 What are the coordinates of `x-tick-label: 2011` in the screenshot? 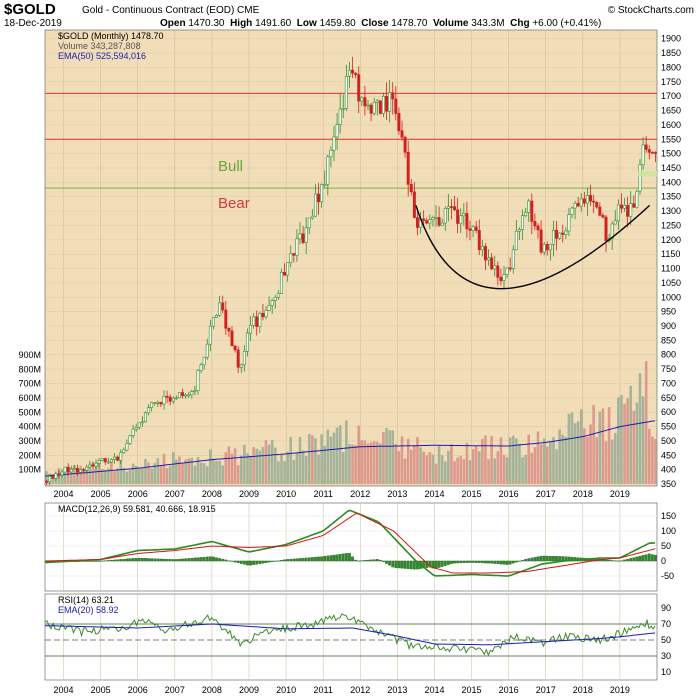 It's located at (323, 494).